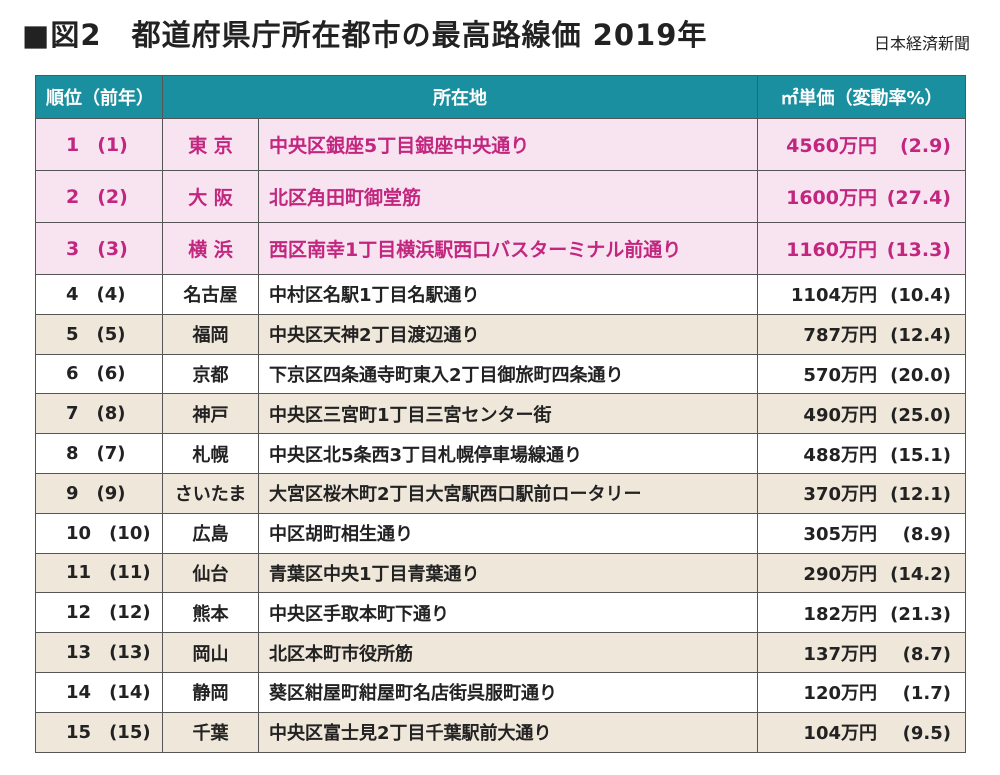 This screenshot has height=775, width=1000. I want to click on address: 中央区北5条西3丁目札幌停車場線通り, so click(508, 453).